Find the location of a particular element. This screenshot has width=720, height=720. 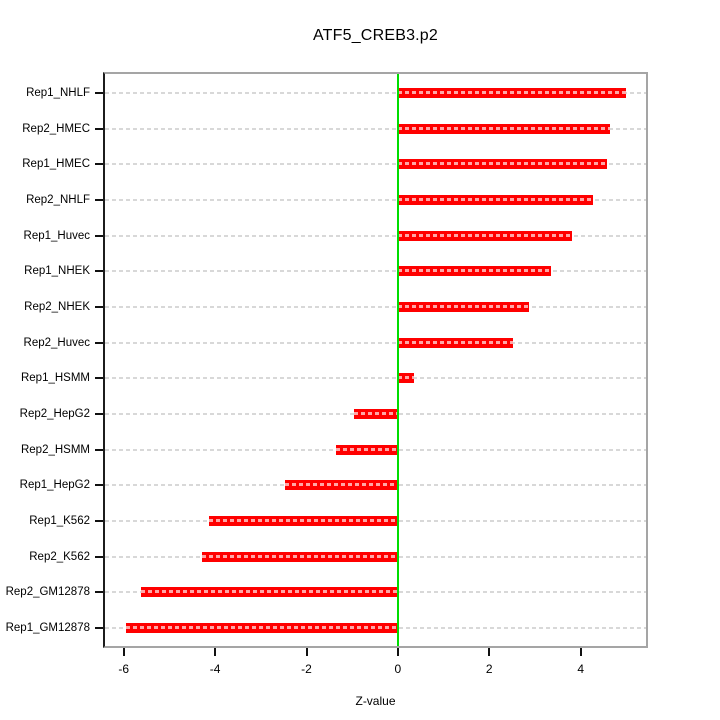

y-axis-label: Rep1_HepG2 is located at coordinates (54, 485).